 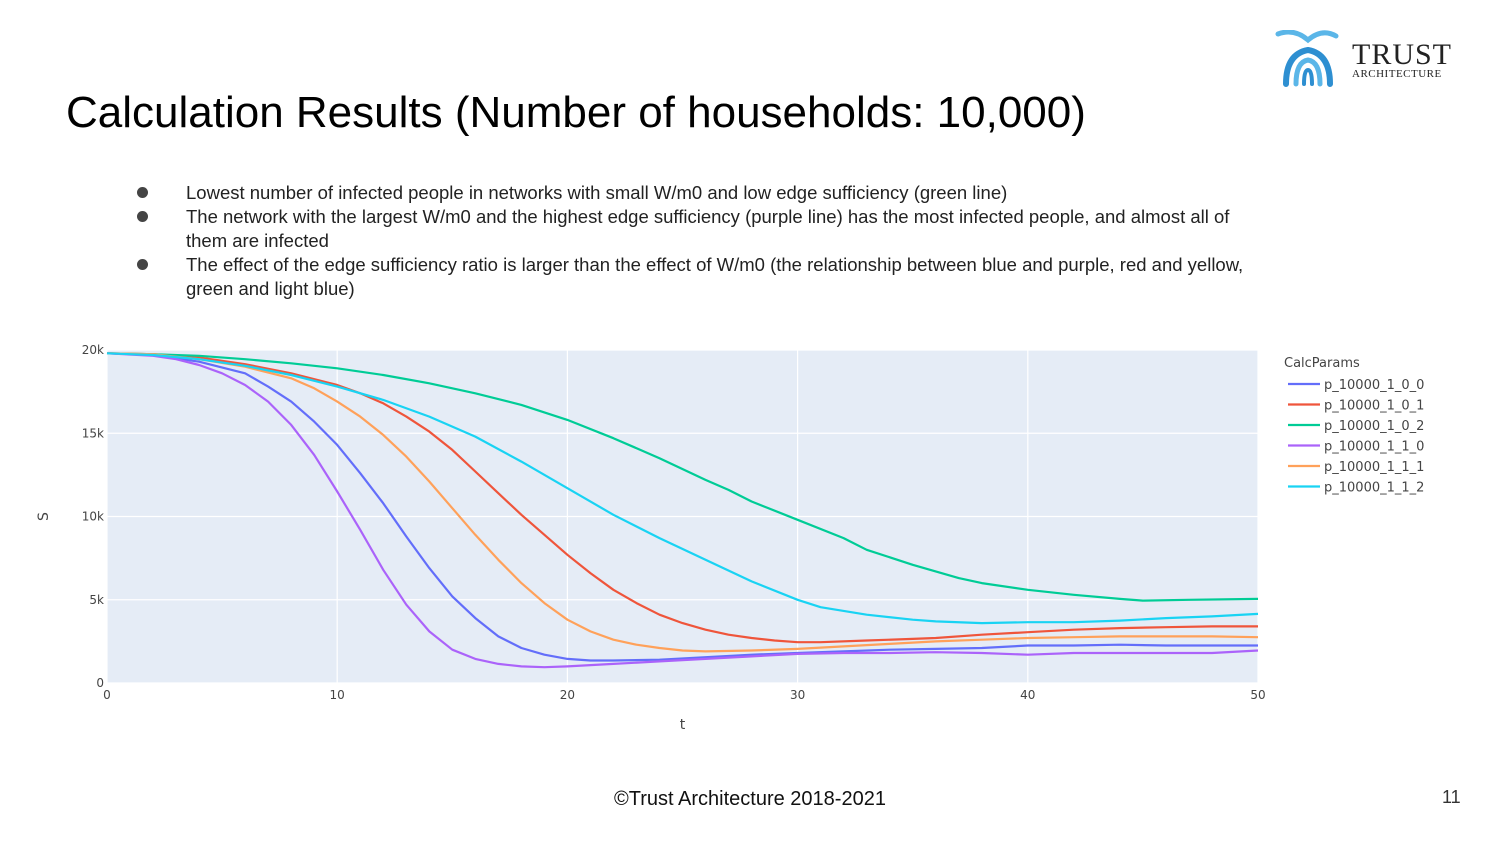 What do you see at coordinates (96, 600) in the screenshot?
I see `y-tick-label: 5k` at bounding box center [96, 600].